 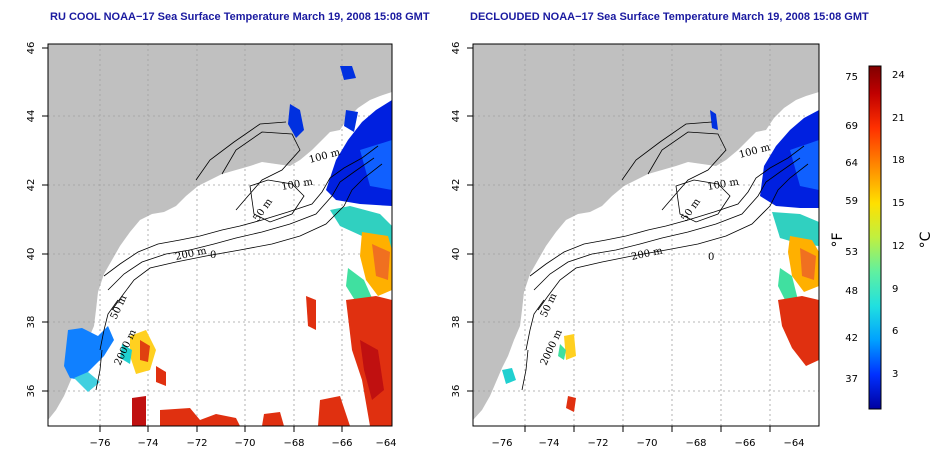 I want to click on right-lon-tick: −74, so click(x=548, y=443).